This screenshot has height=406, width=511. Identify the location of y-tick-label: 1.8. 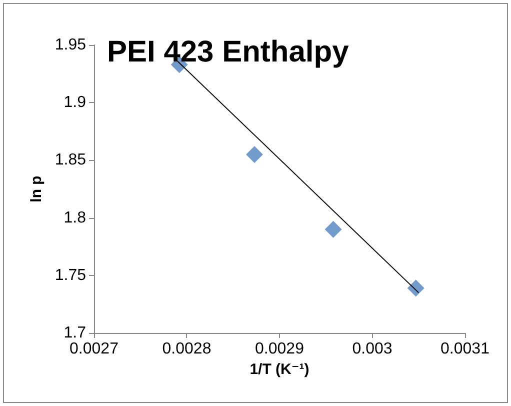
(75, 217).